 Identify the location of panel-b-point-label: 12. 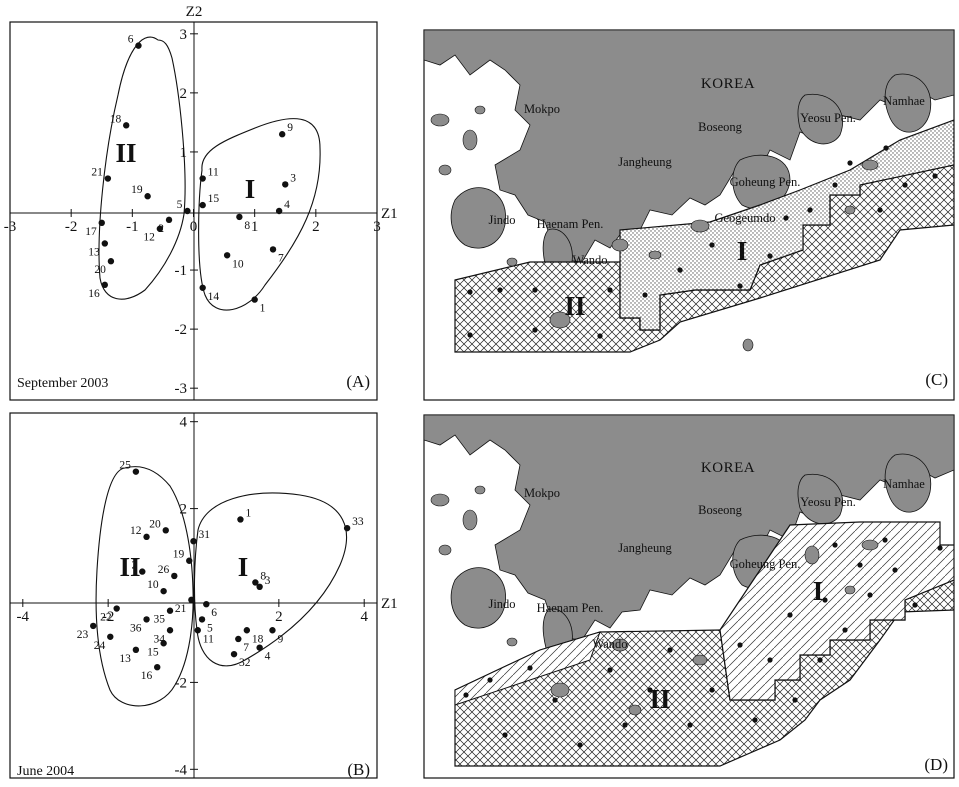
(136, 531).